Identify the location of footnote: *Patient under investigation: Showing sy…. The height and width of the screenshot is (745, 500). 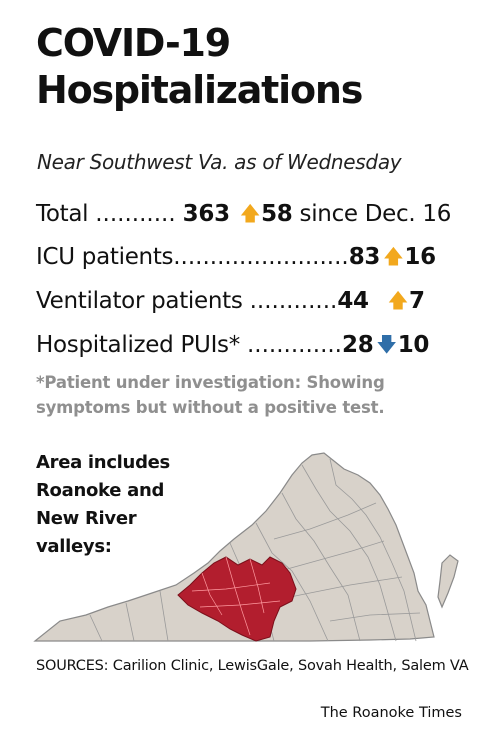
(210, 395).